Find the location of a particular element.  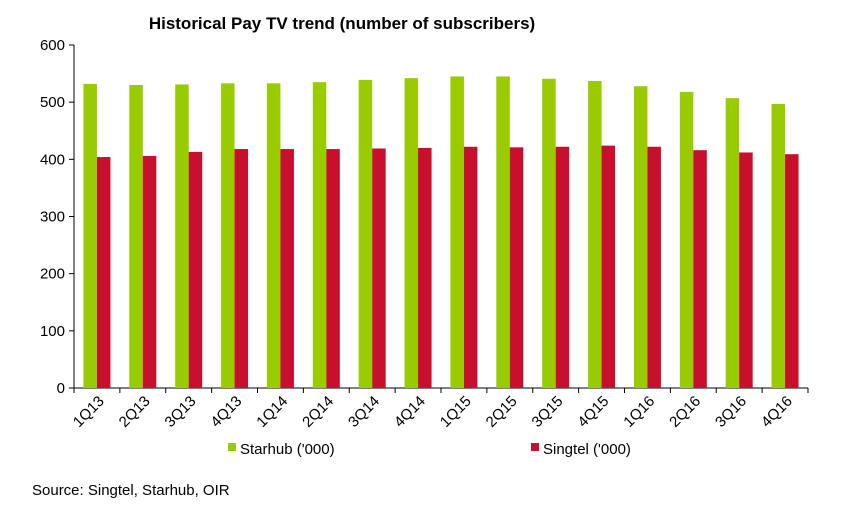

bar-starhub-1q13 is located at coordinates (90, 235).